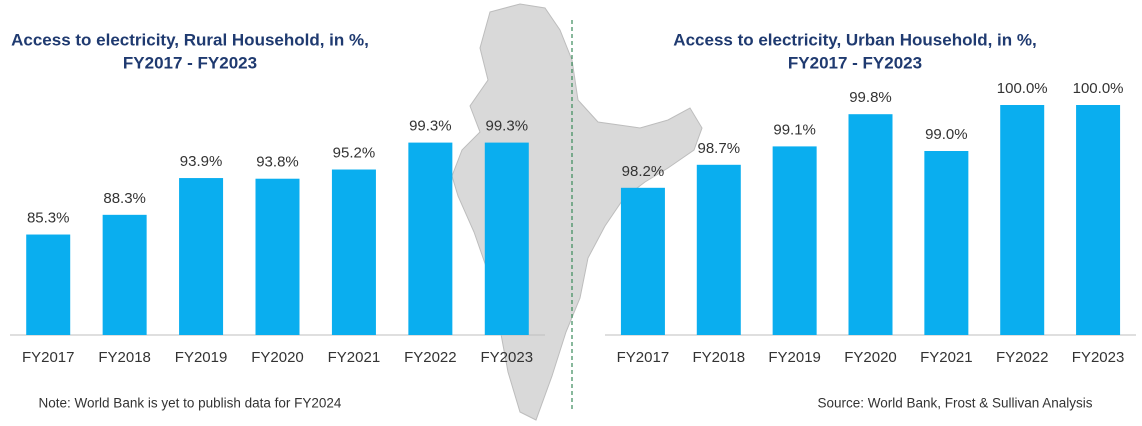 This screenshot has height=426, width=1142. What do you see at coordinates (48, 217) in the screenshot?
I see `value-label: 85.3%` at bounding box center [48, 217].